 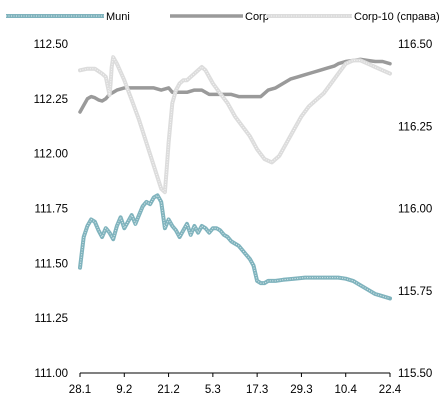 What do you see at coordinates (415, 45) in the screenshot?
I see `right-tick-label: 116.50` at bounding box center [415, 45].